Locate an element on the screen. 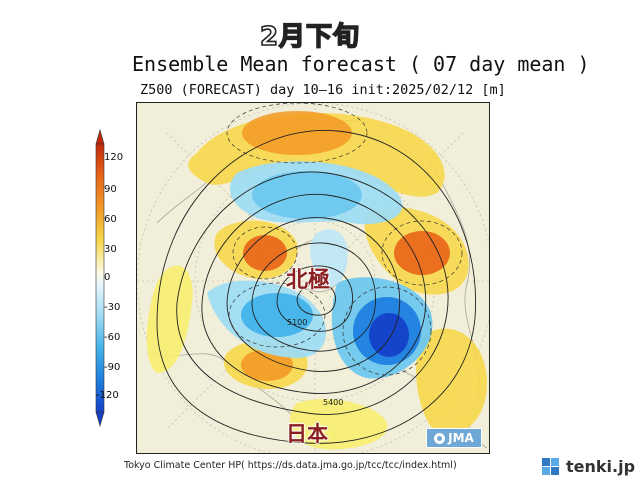  tenki-logo: tenki.jp is located at coordinates (588, 466).